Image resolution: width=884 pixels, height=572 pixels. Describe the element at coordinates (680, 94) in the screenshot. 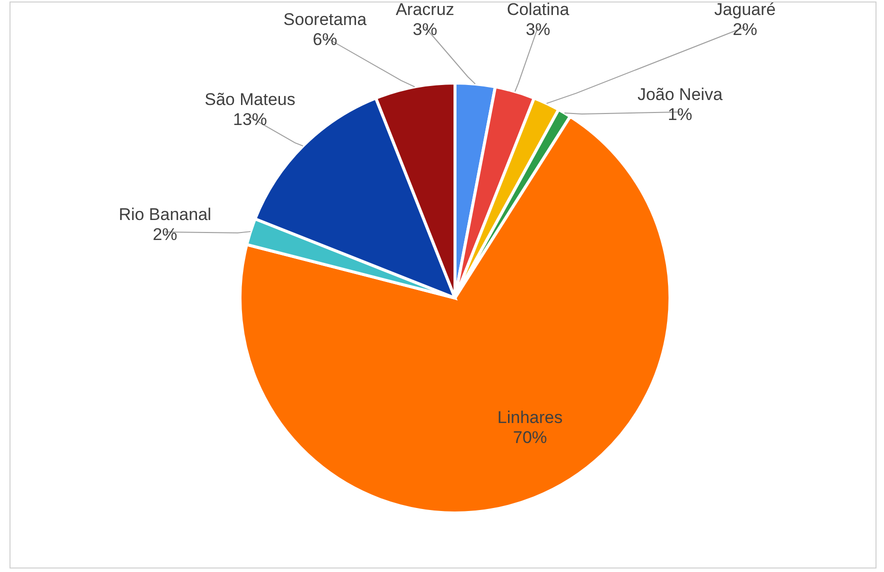

I see `slice-label: João Neiva` at that location.